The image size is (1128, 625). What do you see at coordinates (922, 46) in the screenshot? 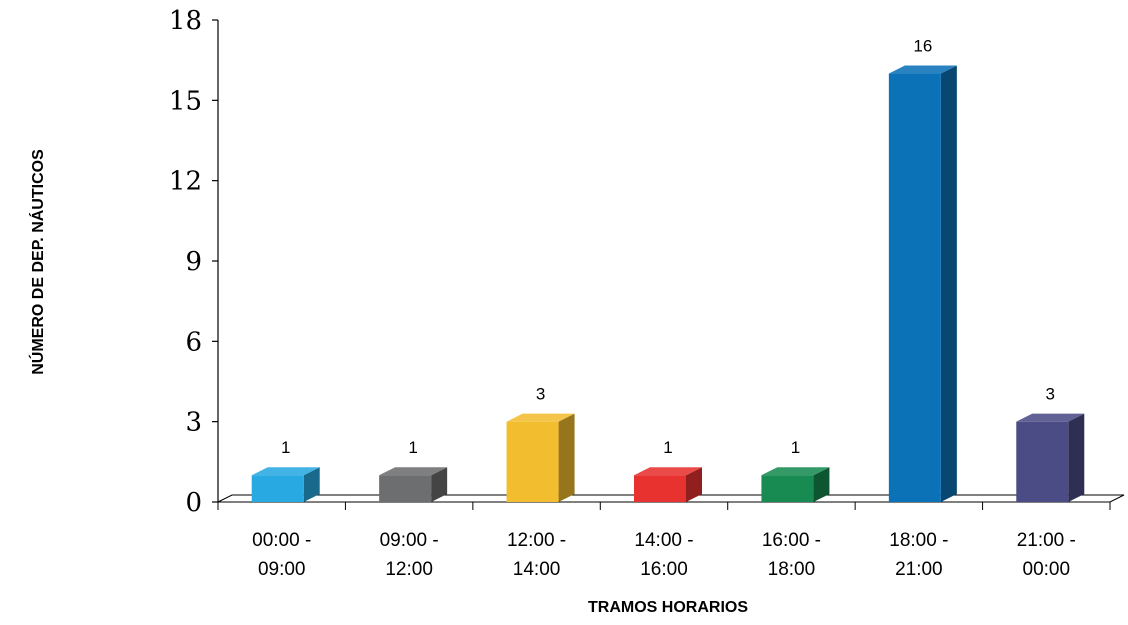
I see `data-label: 16` at bounding box center [922, 46].